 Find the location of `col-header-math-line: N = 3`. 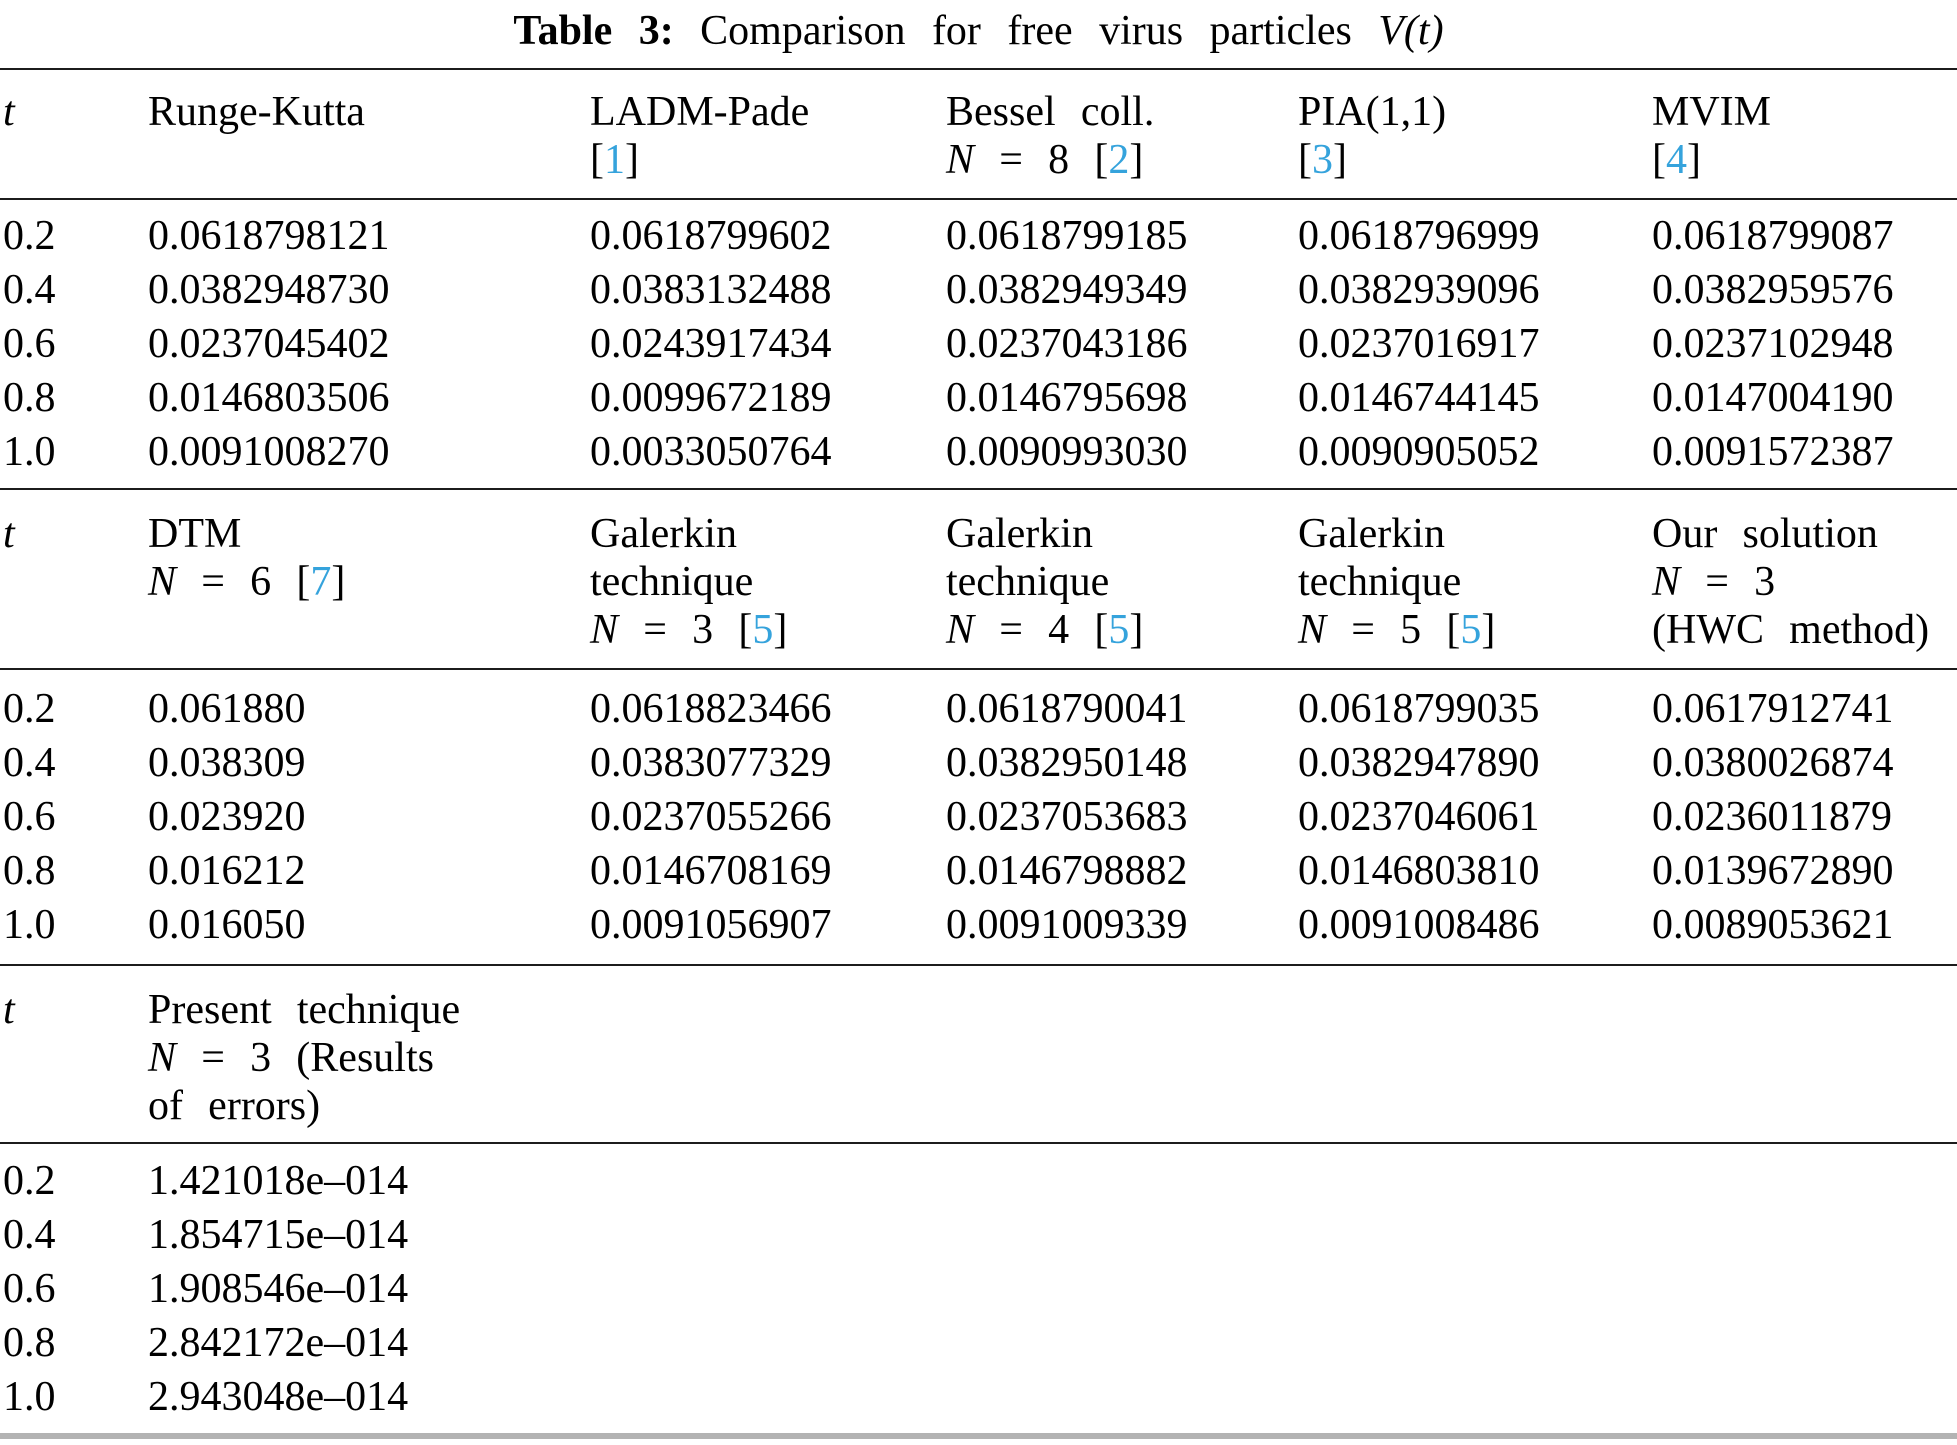

col-header-math-line: N = 3 is located at coordinates (1804, 582).